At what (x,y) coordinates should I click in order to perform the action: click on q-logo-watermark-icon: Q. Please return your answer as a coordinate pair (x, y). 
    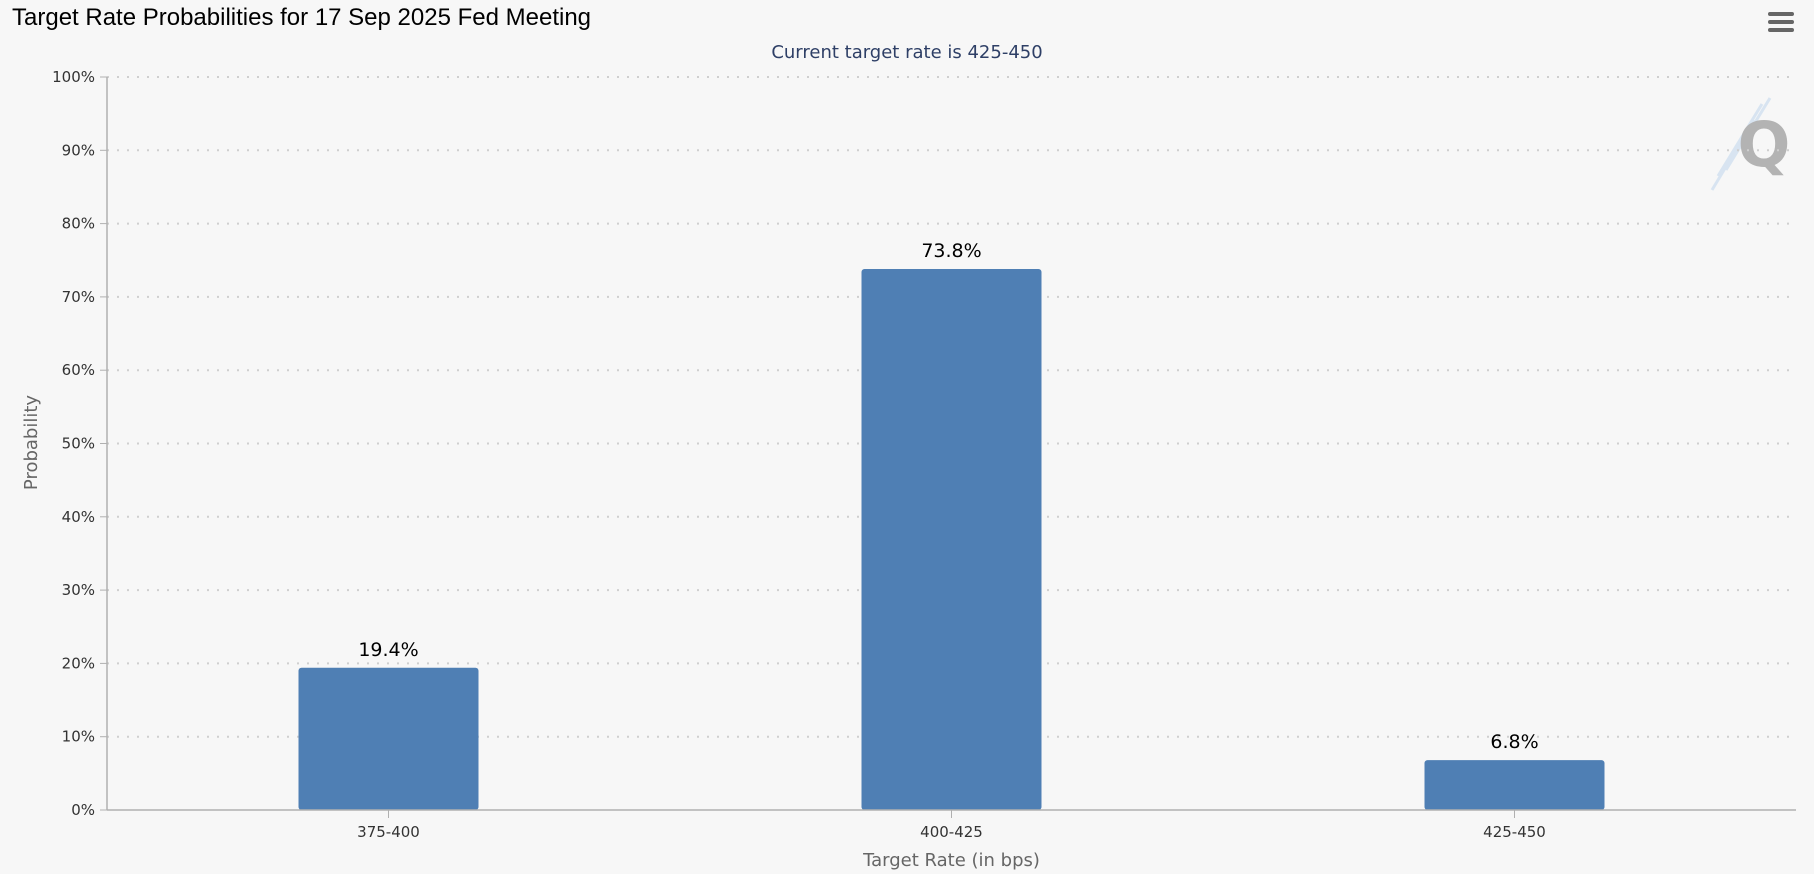
    Looking at the image, I should click on (1749, 144).